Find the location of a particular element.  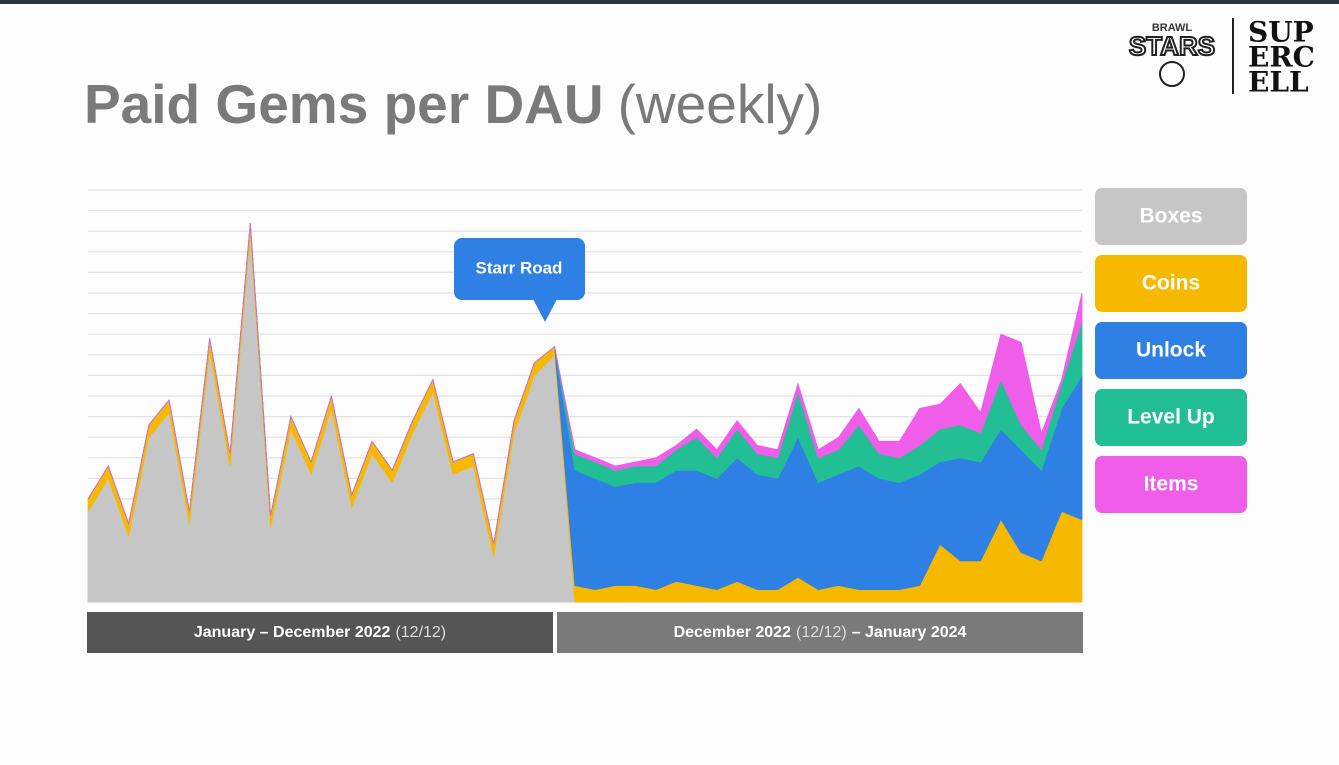

period-label: December 2022 (12/12) – January 2024 is located at coordinates (820, 632).